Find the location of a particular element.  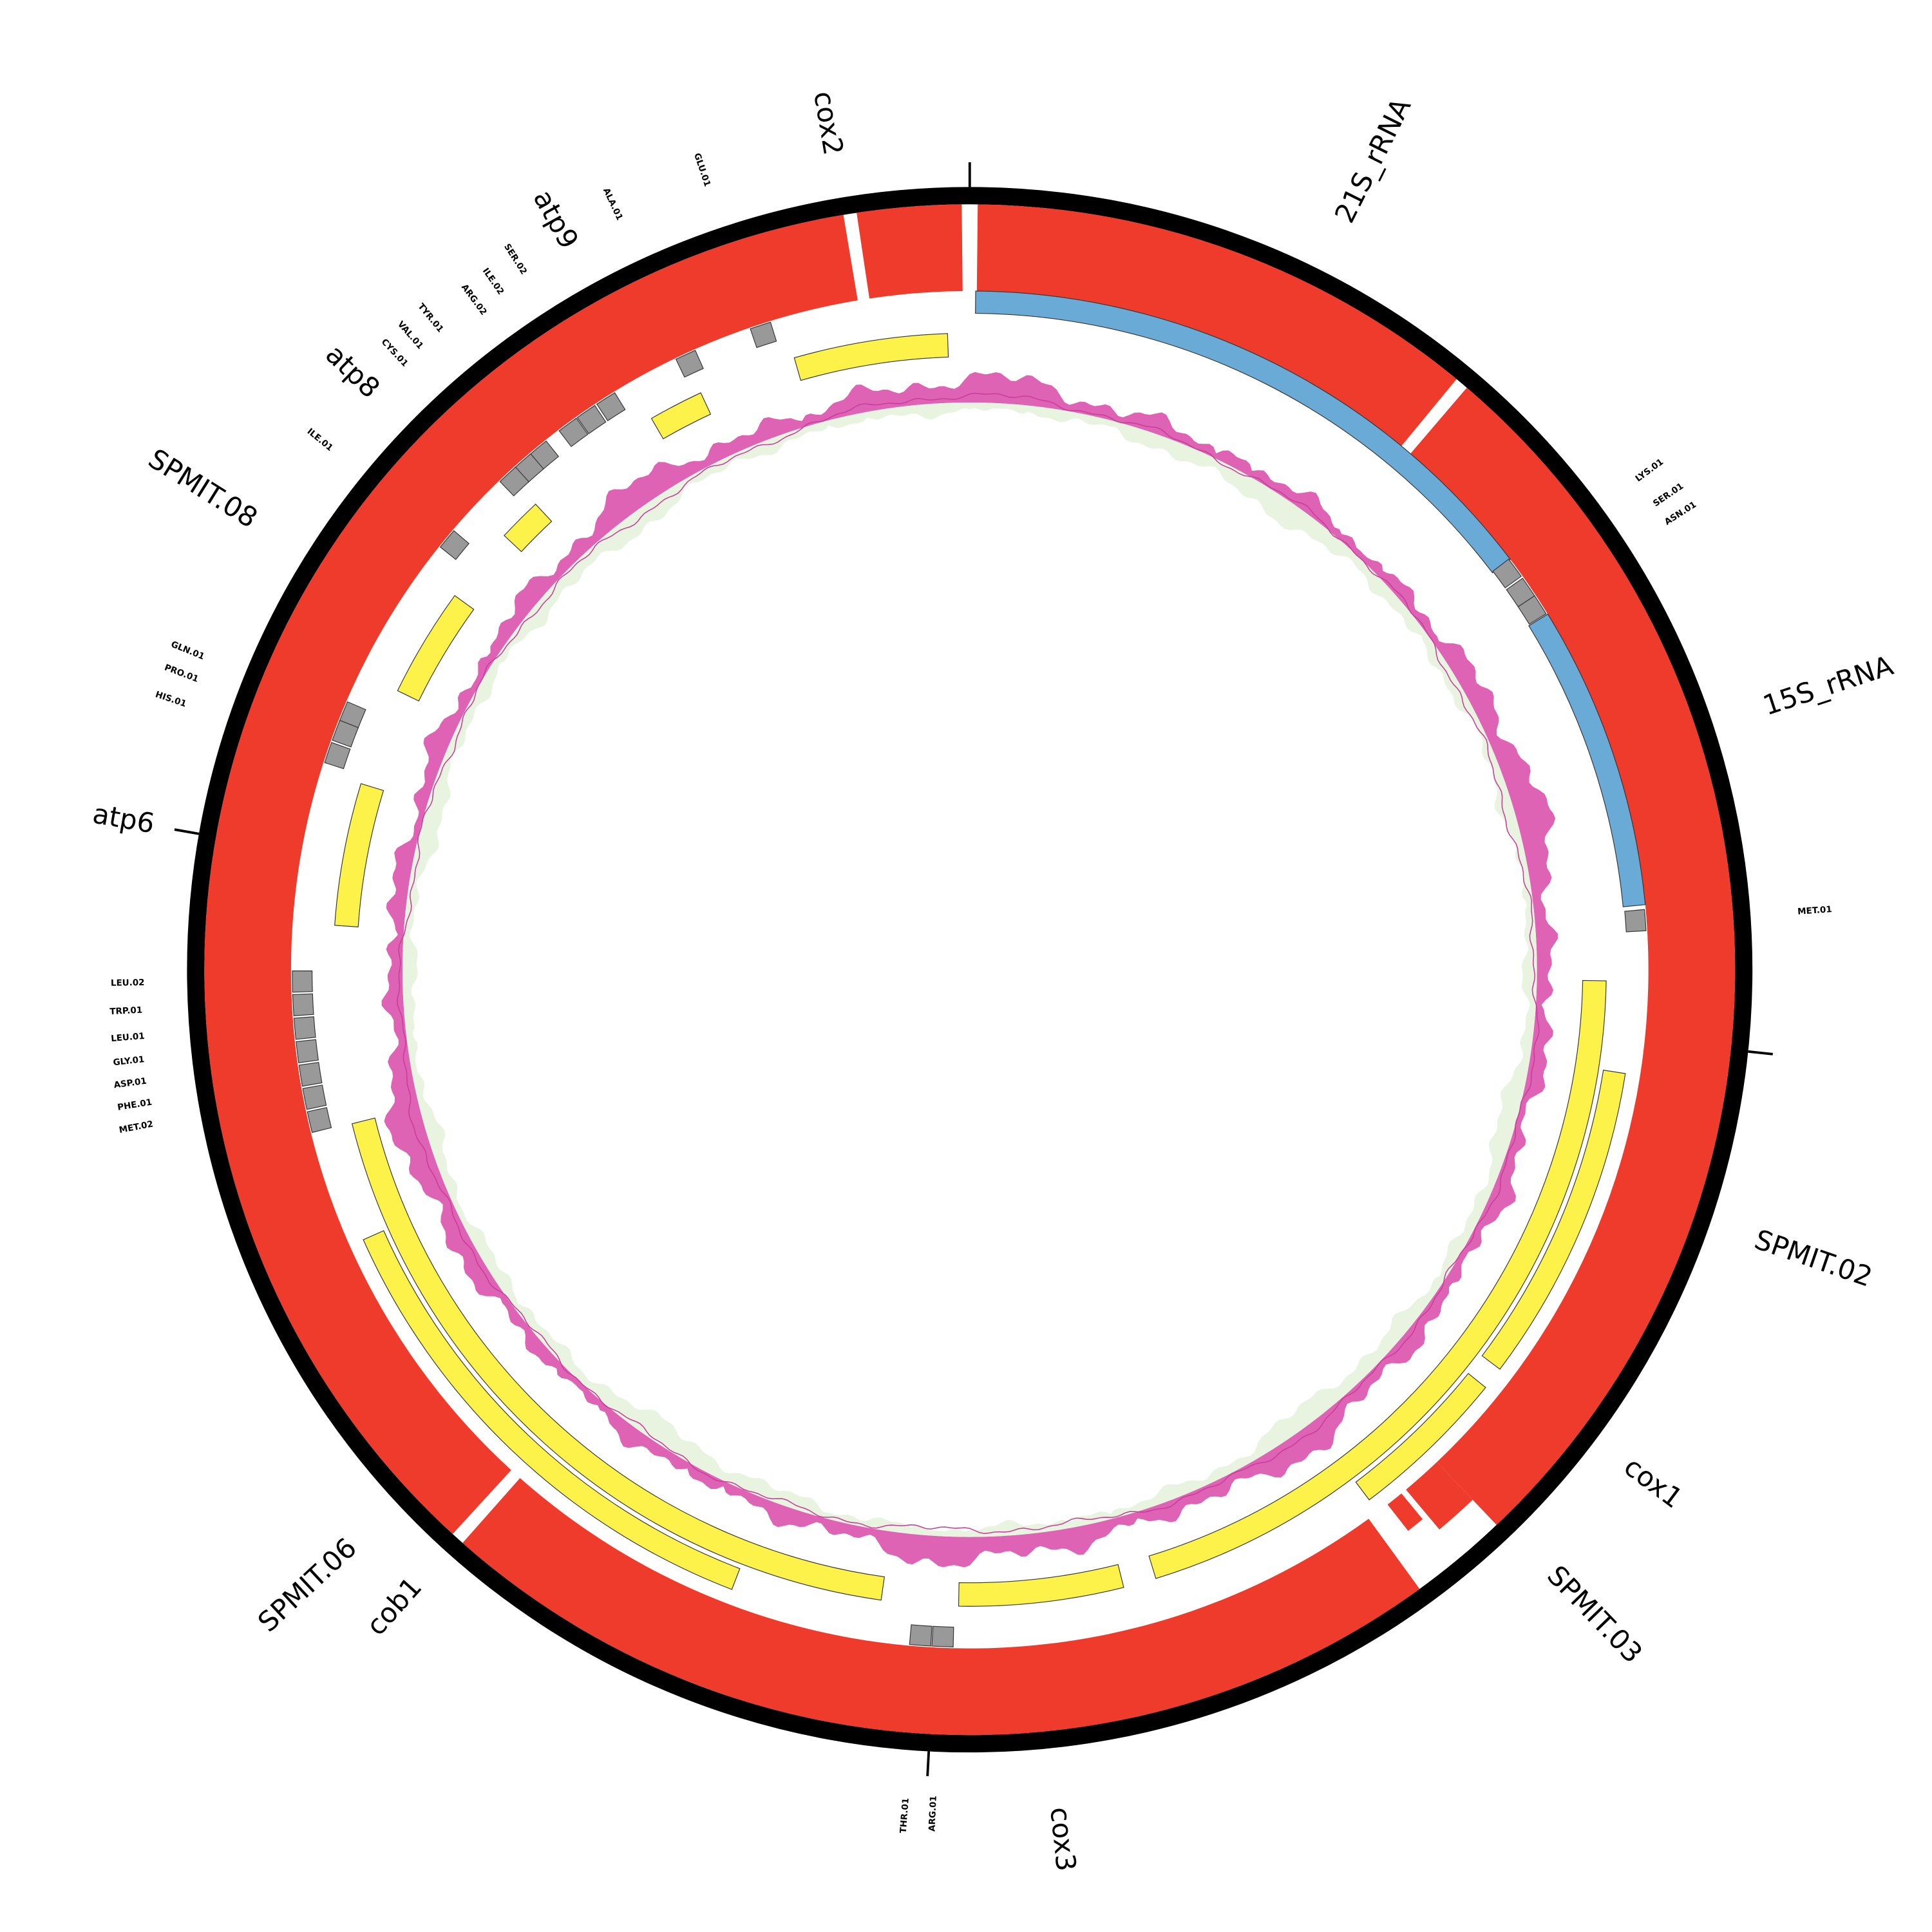

gene-label: SPMIT.02 is located at coordinates (1813, 1258).